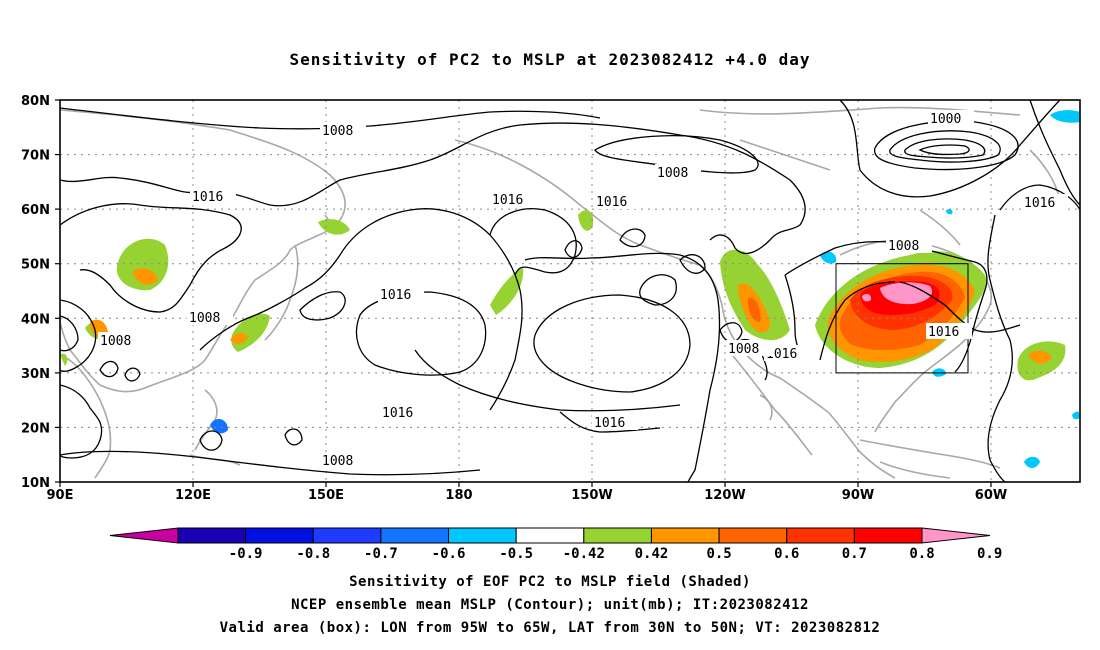 Image resolution: width=1100 pixels, height=650 pixels. Describe the element at coordinates (449, 554) in the screenshot. I see `colorbar-label: -0.6` at that location.